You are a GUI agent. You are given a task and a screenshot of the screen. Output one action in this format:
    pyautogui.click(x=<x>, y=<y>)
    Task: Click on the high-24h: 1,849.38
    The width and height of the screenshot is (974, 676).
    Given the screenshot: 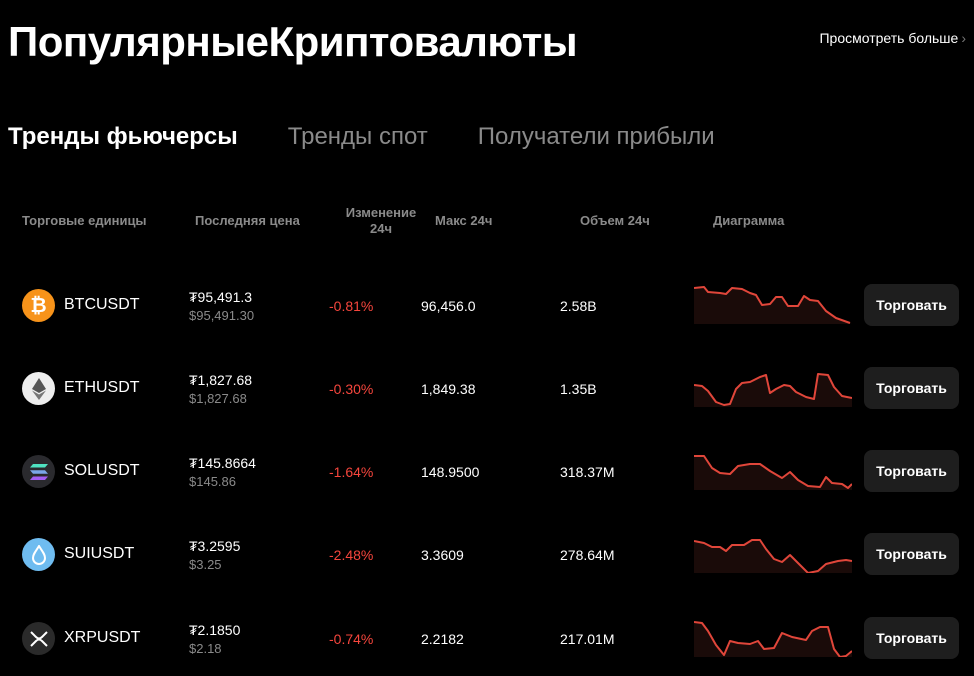 What is the action you would take?
    pyautogui.click(x=448, y=389)
    